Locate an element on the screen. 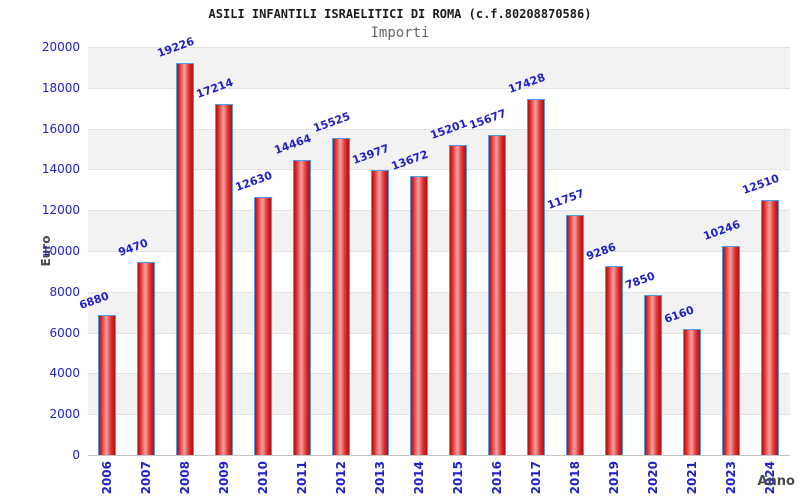 The height and width of the screenshot is (500, 800). bar-2006 is located at coordinates (106, 384).